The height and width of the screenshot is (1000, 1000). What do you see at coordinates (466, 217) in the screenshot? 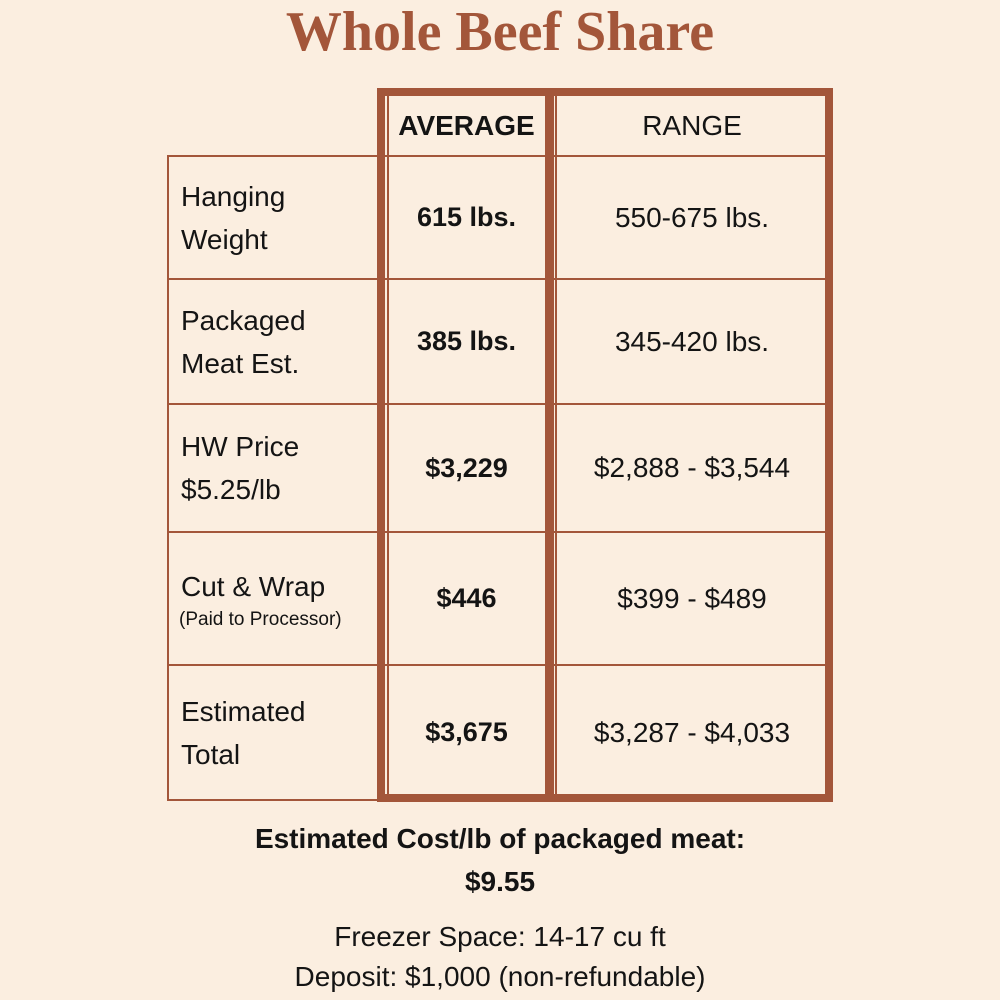
I see `average-value: 615 lbs.` at bounding box center [466, 217].